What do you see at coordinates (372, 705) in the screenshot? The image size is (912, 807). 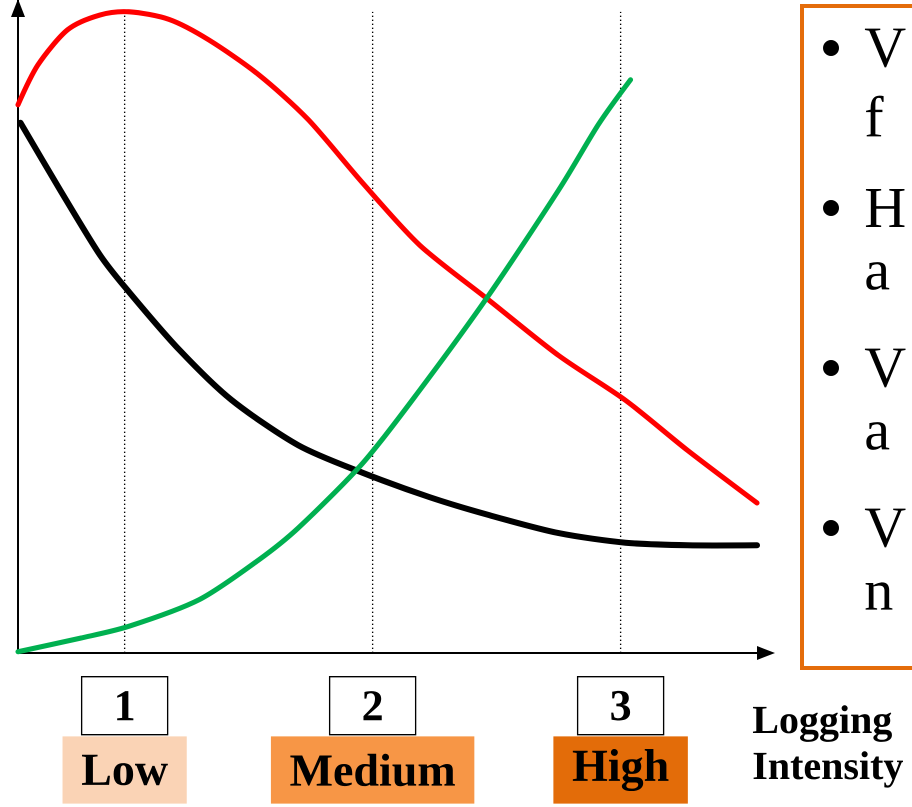 I see `x-tick-label: 2` at bounding box center [372, 705].